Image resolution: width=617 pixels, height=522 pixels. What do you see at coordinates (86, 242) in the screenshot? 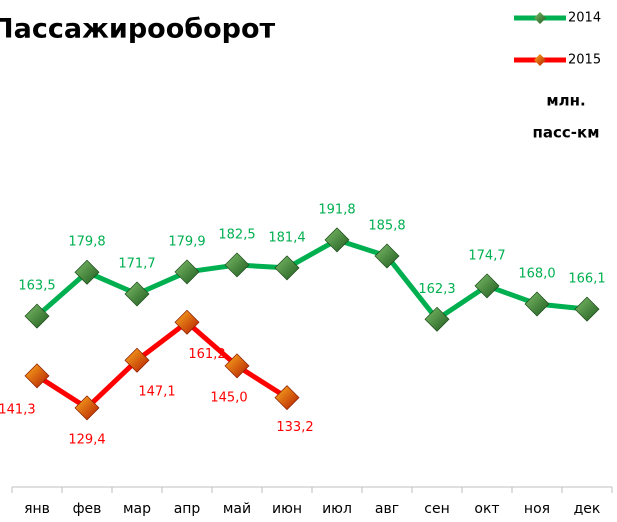
I see `data-label: 179,8` at bounding box center [86, 242].